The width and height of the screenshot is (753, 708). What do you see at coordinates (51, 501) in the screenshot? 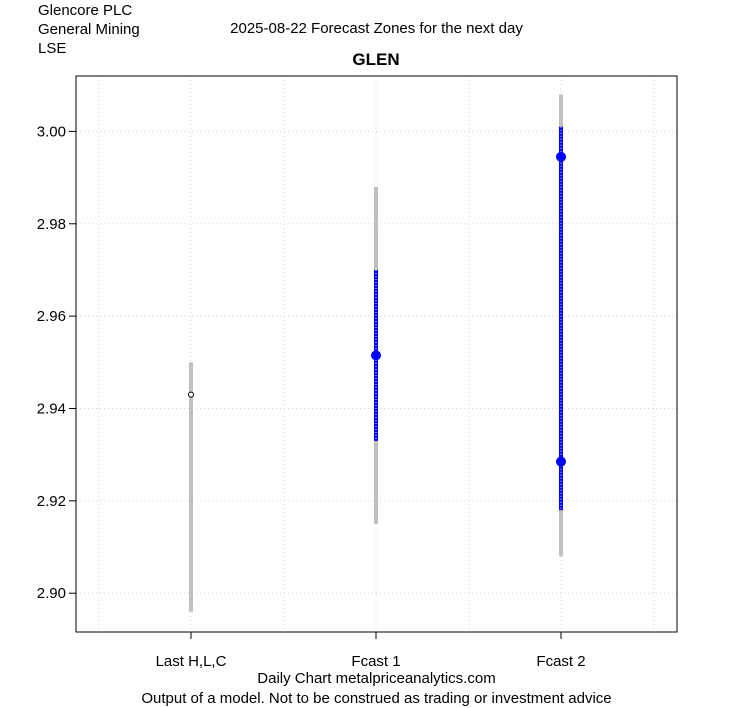
I see `y-tick-label: 2.92` at bounding box center [51, 501].